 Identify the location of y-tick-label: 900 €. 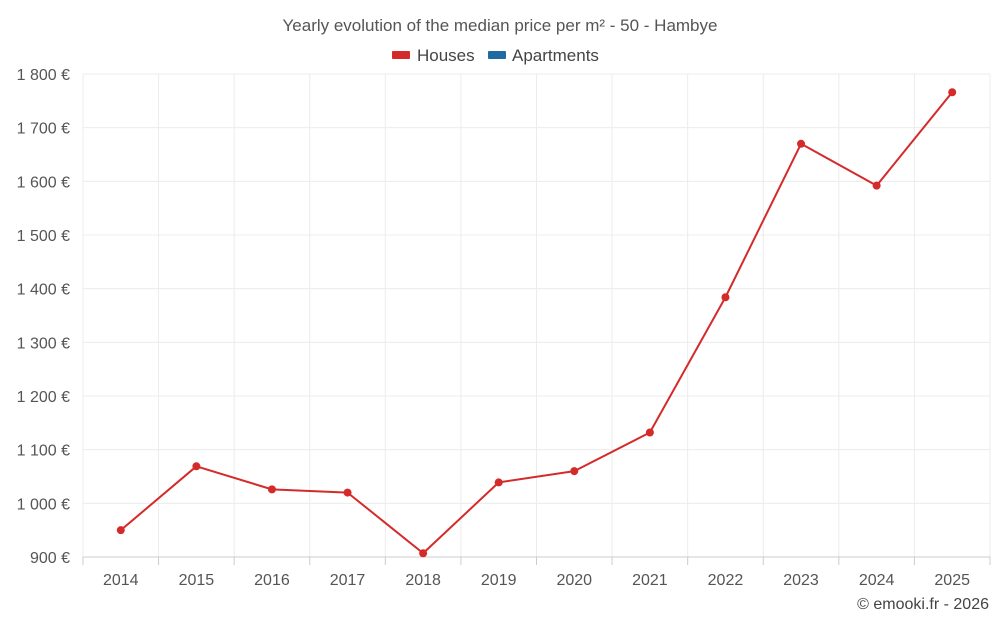
(50, 558).